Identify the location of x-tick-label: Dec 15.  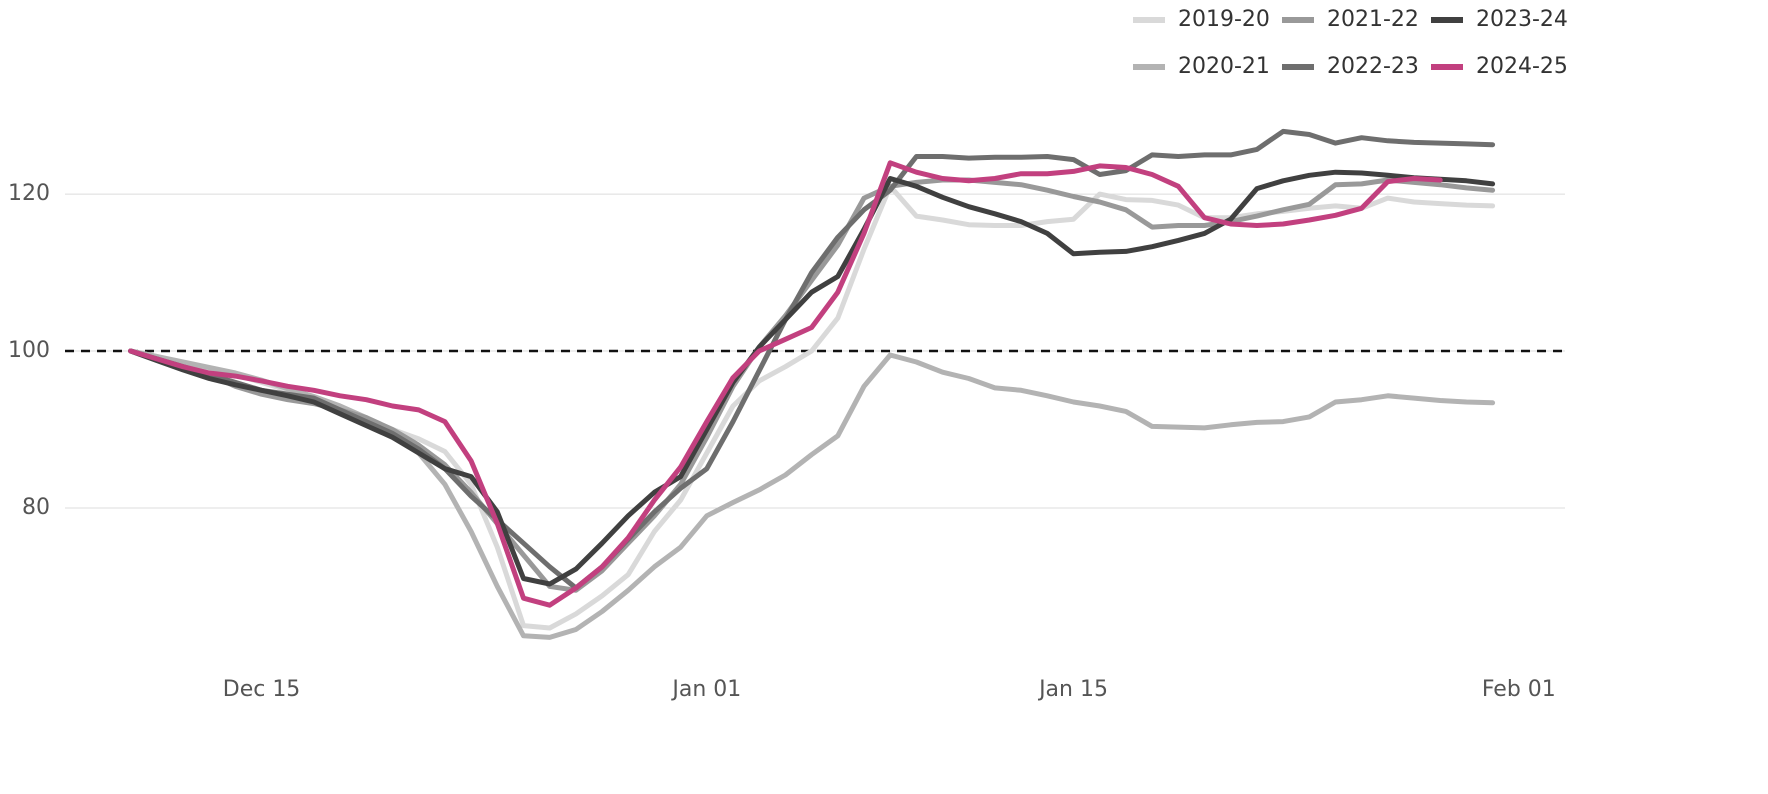
(262, 689).